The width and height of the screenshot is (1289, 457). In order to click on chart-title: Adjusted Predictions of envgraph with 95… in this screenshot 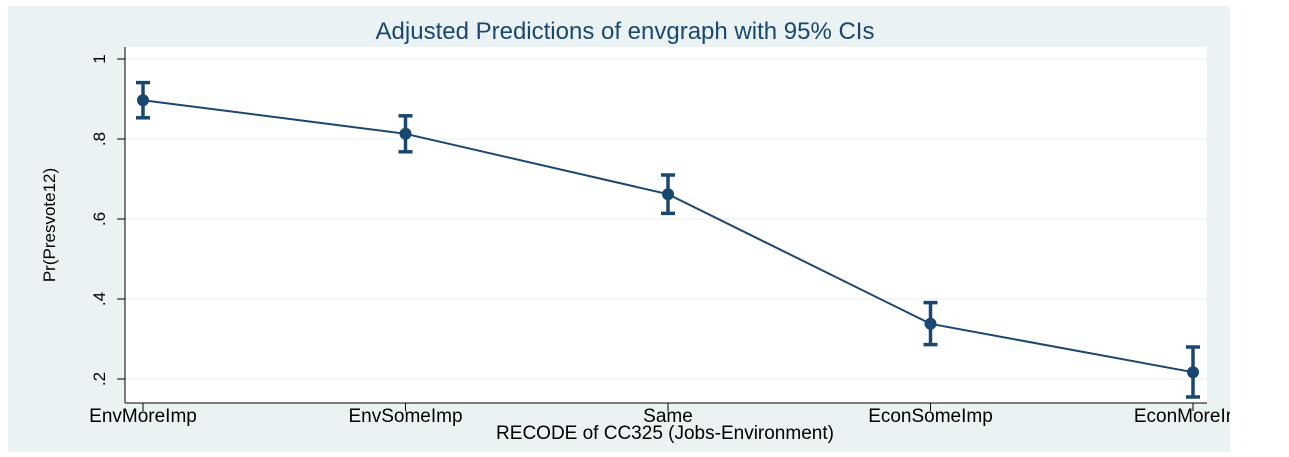, I will do `click(625, 31)`.